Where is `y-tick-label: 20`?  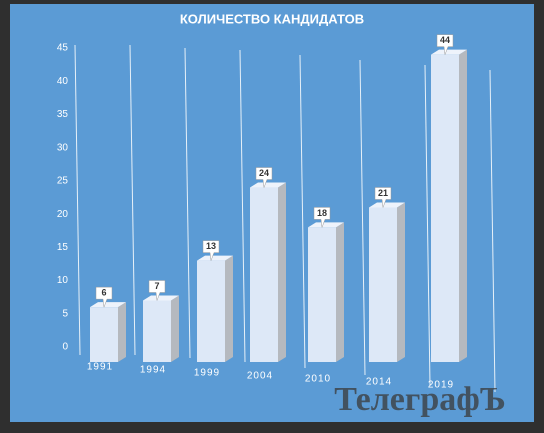 y-tick-label: 20 is located at coordinates (63, 214).